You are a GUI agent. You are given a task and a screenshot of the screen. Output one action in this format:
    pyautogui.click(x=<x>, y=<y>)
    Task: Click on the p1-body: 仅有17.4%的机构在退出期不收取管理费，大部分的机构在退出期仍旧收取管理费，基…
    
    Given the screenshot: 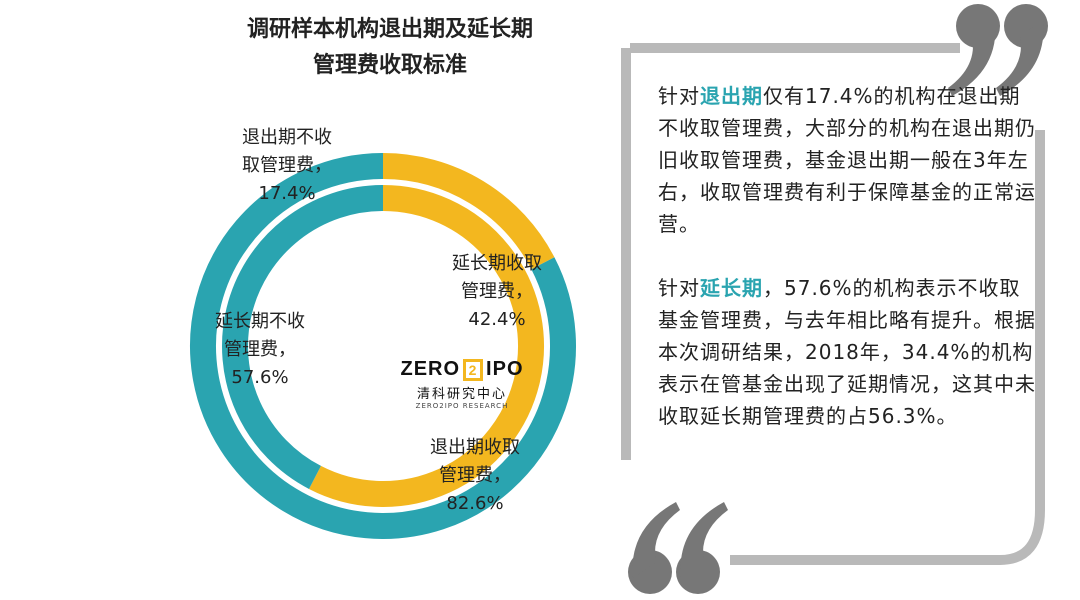 What is the action you would take?
    pyautogui.click(x=847, y=160)
    